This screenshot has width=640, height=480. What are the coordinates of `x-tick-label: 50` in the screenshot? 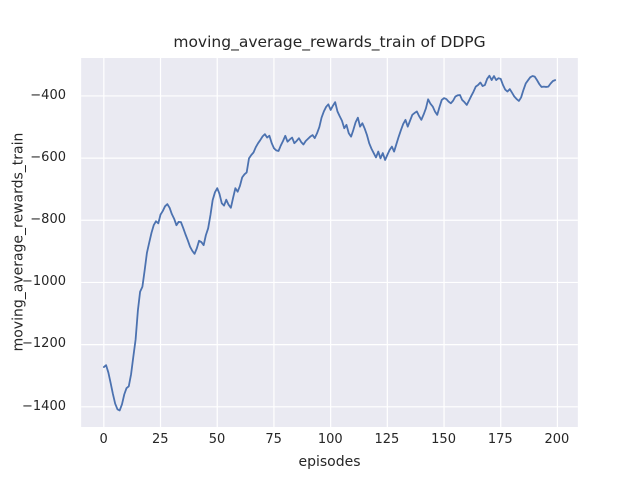 It's located at (217, 439).